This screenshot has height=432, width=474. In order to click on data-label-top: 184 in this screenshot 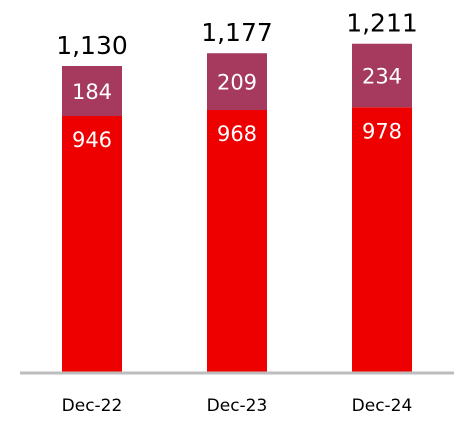, I will do `click(92, 92)`.